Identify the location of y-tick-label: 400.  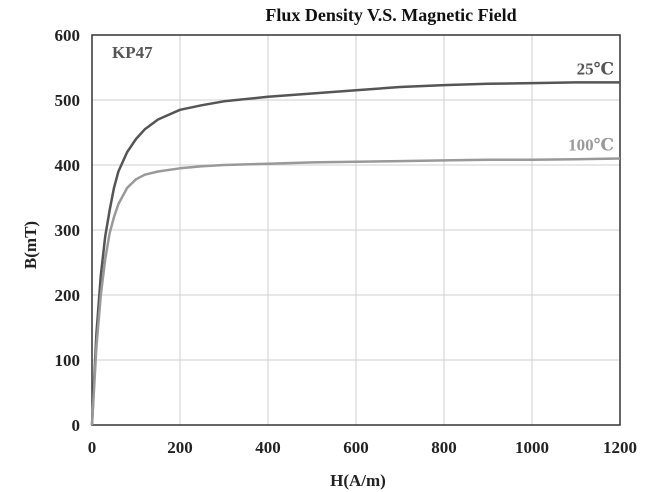
(68, 165).